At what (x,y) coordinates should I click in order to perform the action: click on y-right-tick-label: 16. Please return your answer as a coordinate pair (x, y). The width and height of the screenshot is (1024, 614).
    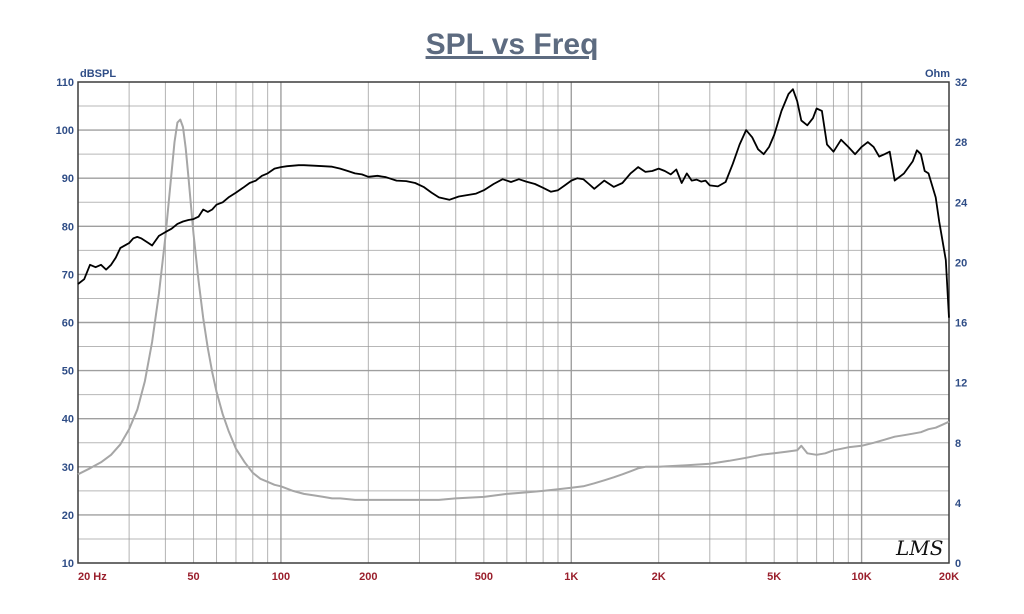
    Looking at the image, I should click on (961, 324).